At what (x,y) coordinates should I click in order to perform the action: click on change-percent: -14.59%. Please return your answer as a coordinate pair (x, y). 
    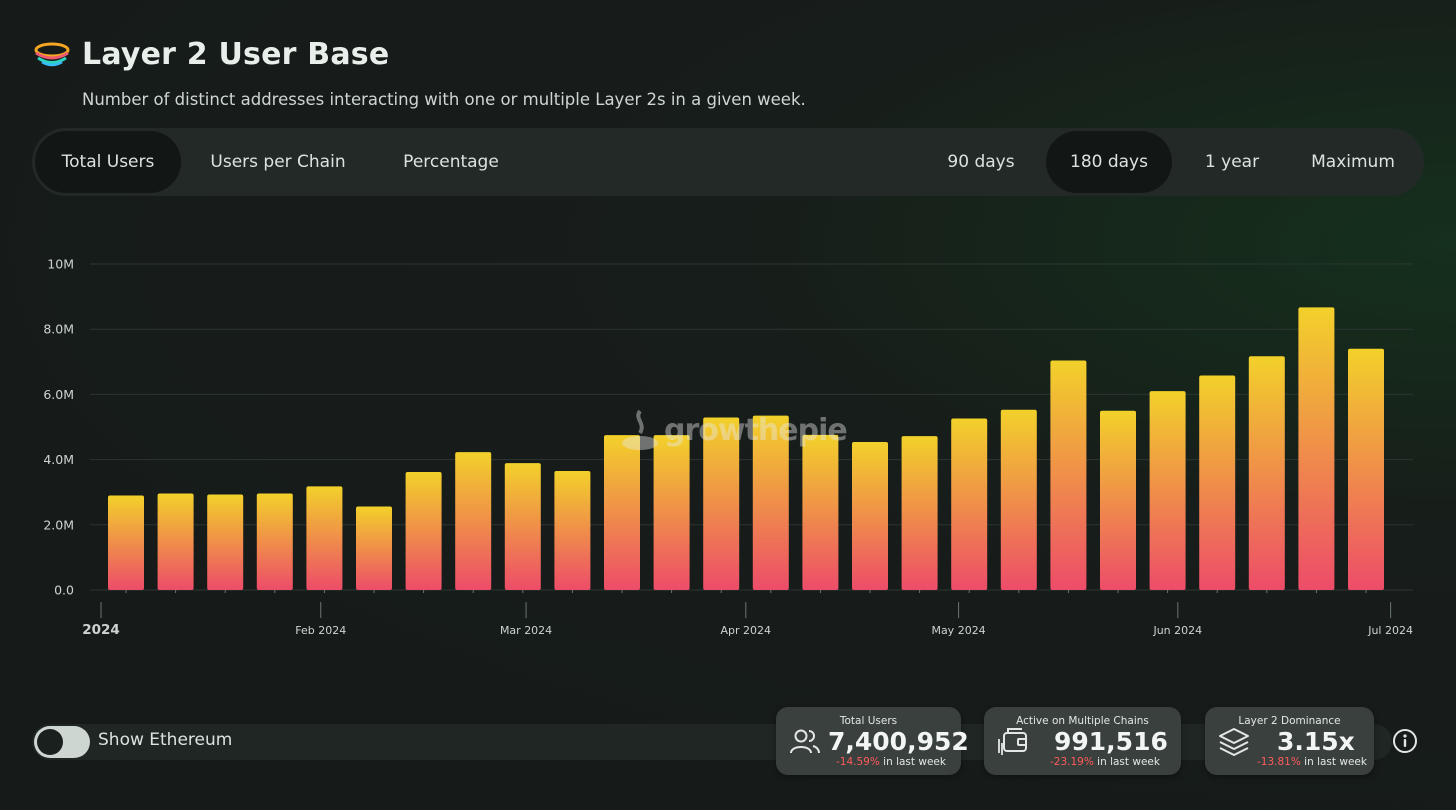
    Looking at the image, I should click on (858, 762).